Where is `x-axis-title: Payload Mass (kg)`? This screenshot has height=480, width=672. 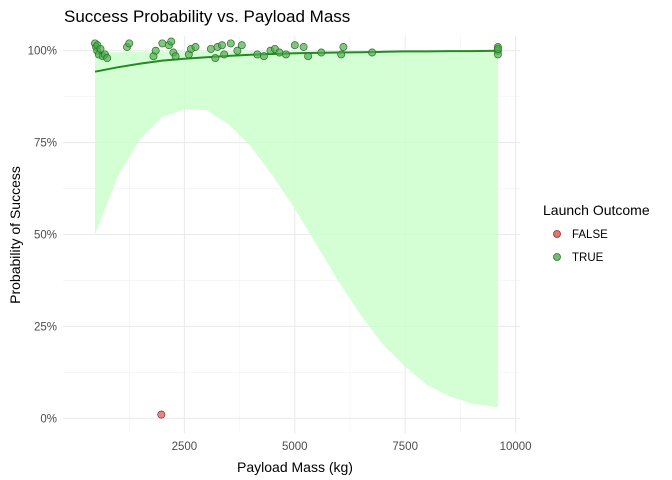
x-axis-title: Payload Mass (kg) is located at coordinates (295, 467).